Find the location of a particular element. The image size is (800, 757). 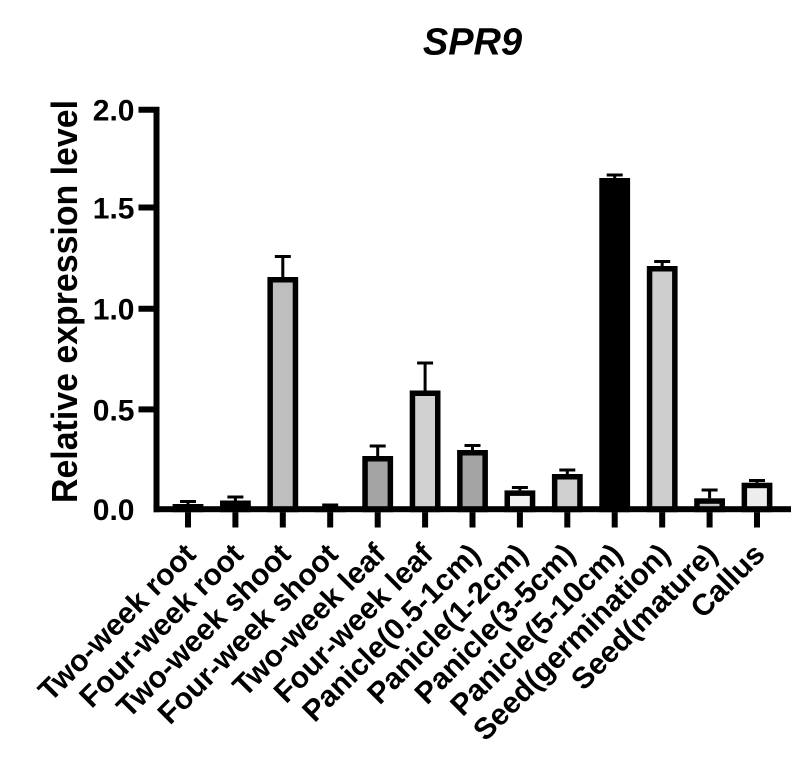

svg-text: 0.5 is located at coordinates (114, 410).